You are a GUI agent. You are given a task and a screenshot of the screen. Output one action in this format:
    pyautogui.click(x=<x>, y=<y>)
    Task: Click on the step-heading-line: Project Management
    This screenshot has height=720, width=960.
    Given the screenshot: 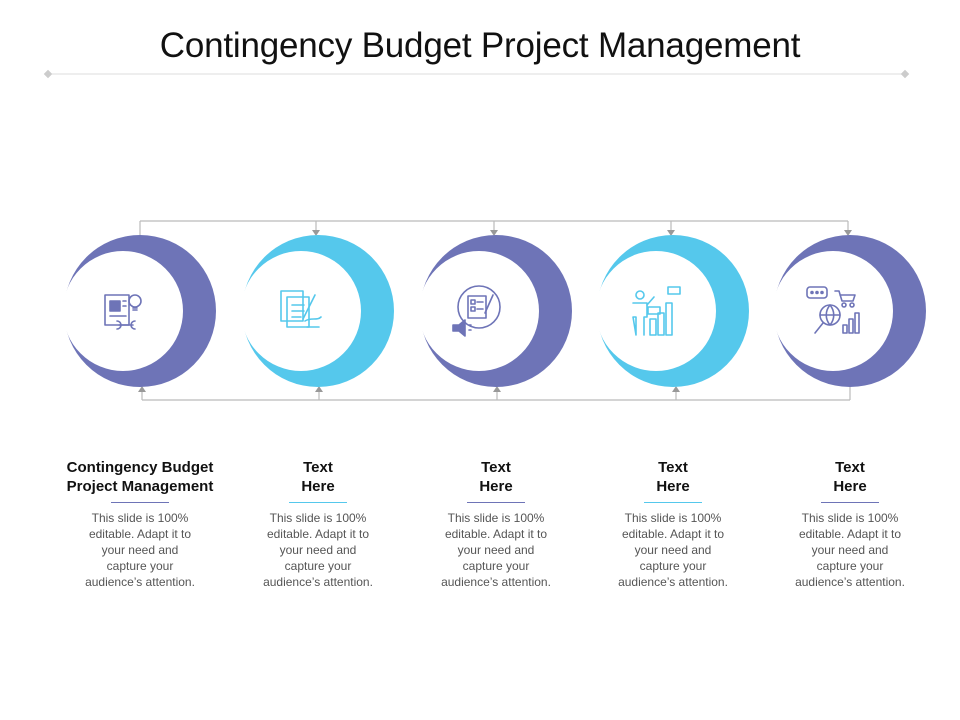 What is the action you would take?
    pyautogui.click(x=140, y=486)
    